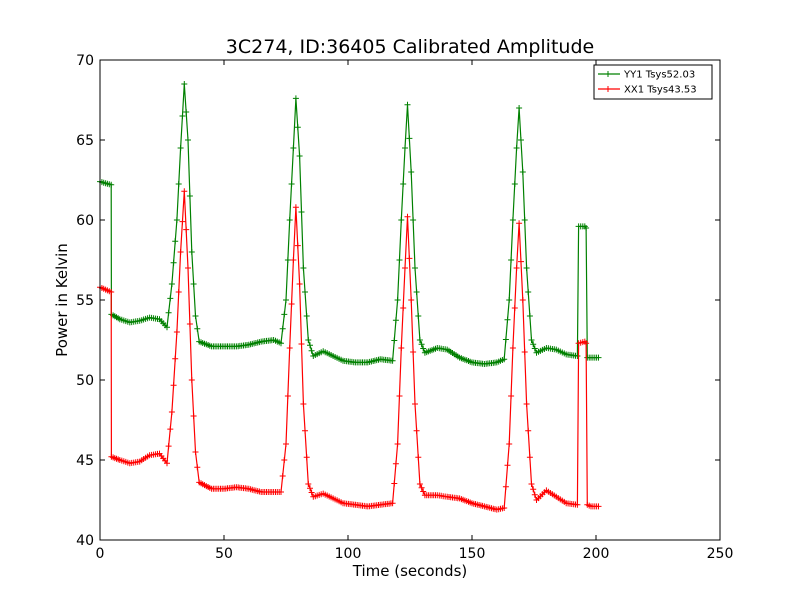  What do you see at coordinates (410, 47) in the screenshot?
I see `chart-title: 3C274, ID:36405 Calibrated Amplitude` at bounding box center [410, 47].